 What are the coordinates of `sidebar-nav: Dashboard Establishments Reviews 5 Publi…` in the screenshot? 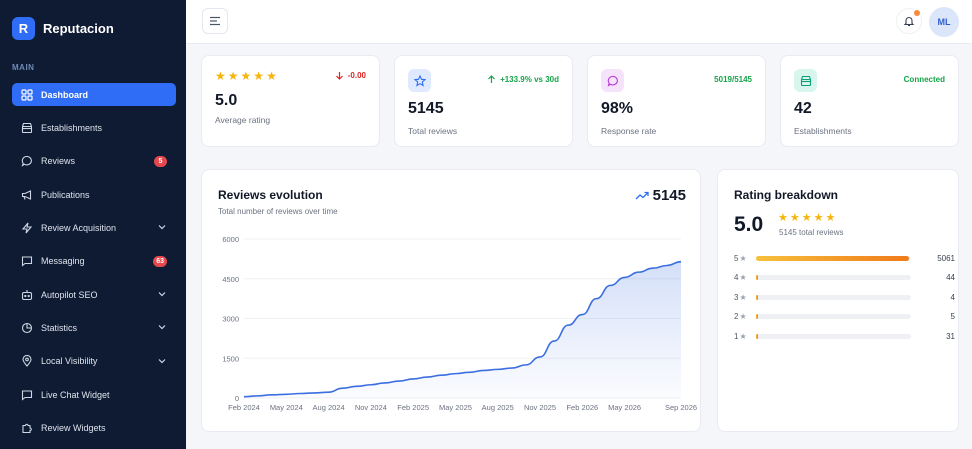 It's located at (94, 266).